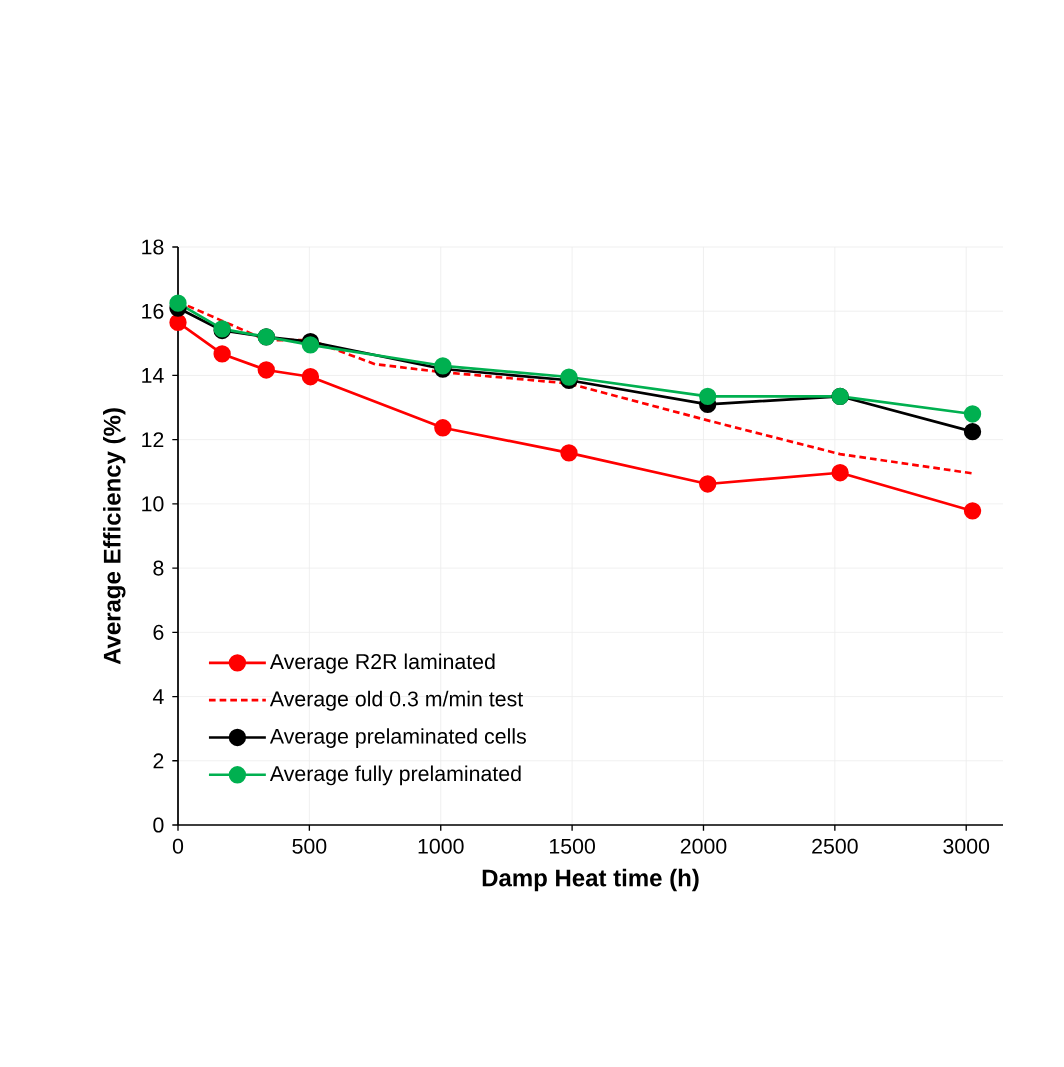 This screenshot has height=1067, width=1064. I want to click on y-tick-label: 12, so click(153, 440).